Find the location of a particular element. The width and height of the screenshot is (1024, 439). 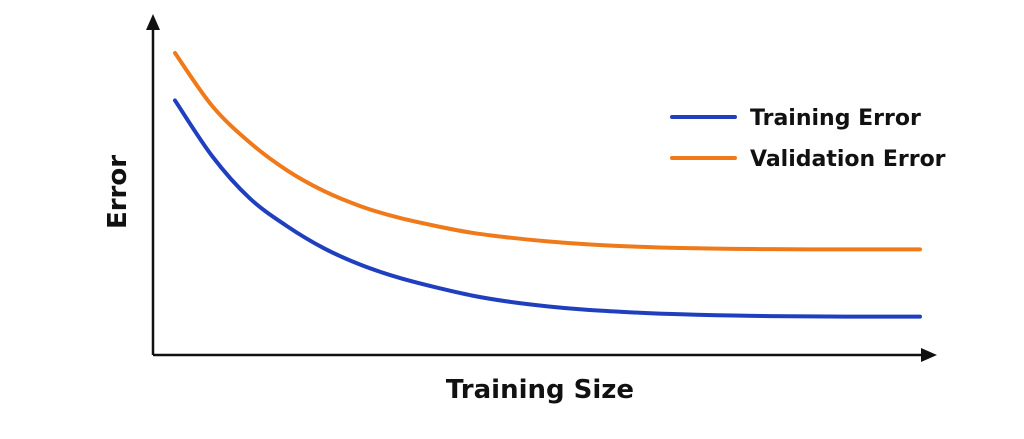

x-axis-label: Training Size is located at coordinates (540, 390).